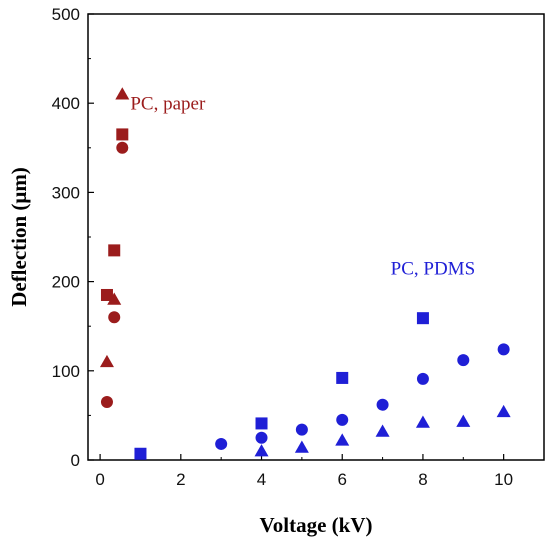 This screenshot has height=546, width=550. Describe the element at coordinates (503, 479) in the screenshot. I see `x-tick-label: 10` at that location.